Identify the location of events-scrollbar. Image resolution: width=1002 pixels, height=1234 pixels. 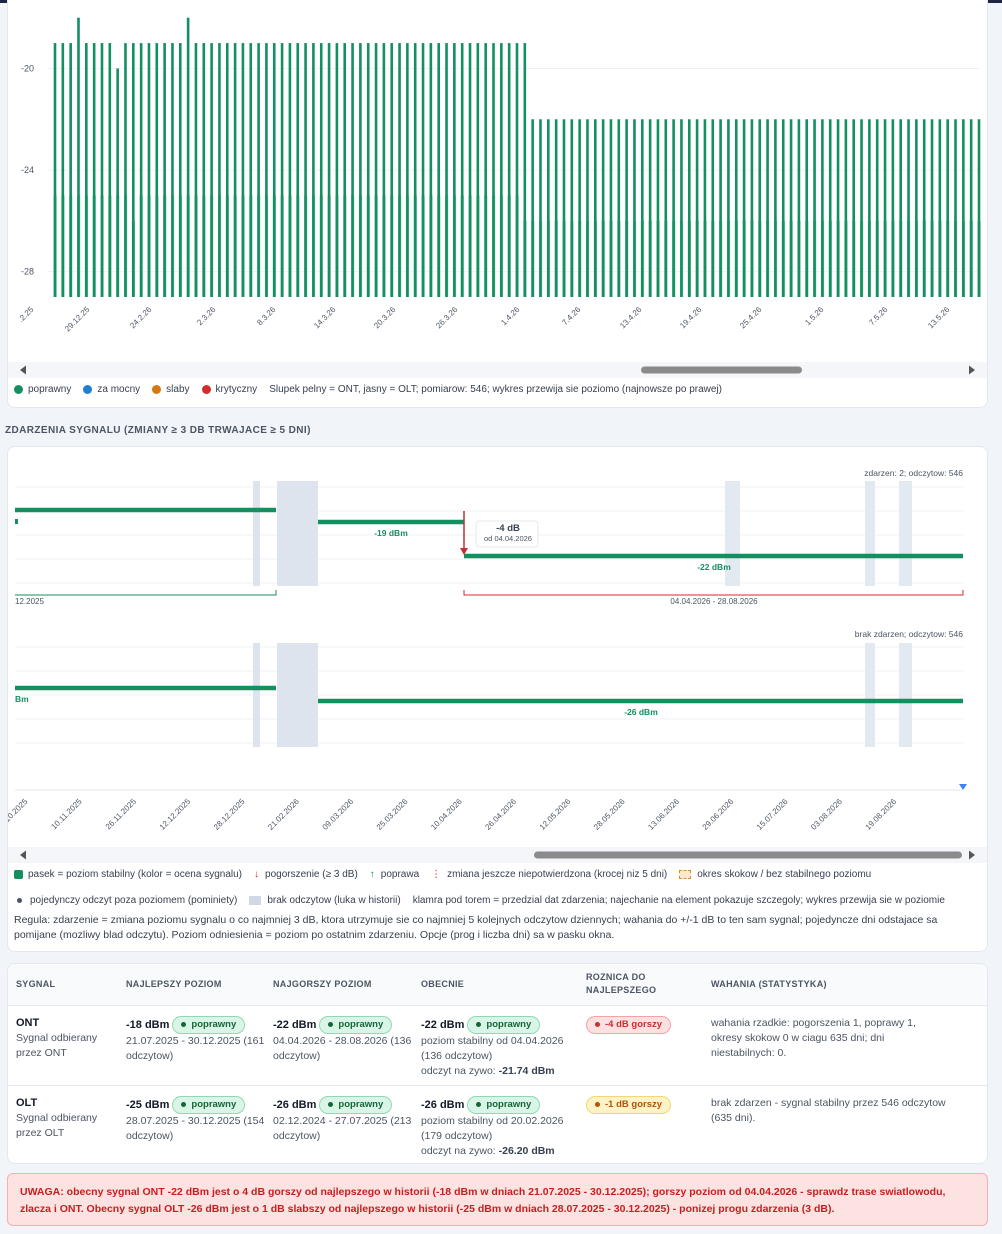
(497, 855).